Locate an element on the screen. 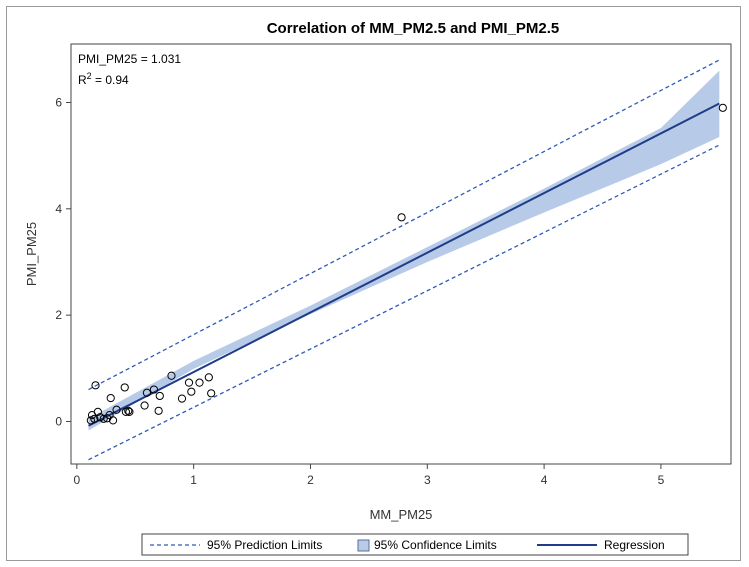 The width and height of the screenshot is (749, 567). r2-superscript: 2 is located at coordinates (89, 76).